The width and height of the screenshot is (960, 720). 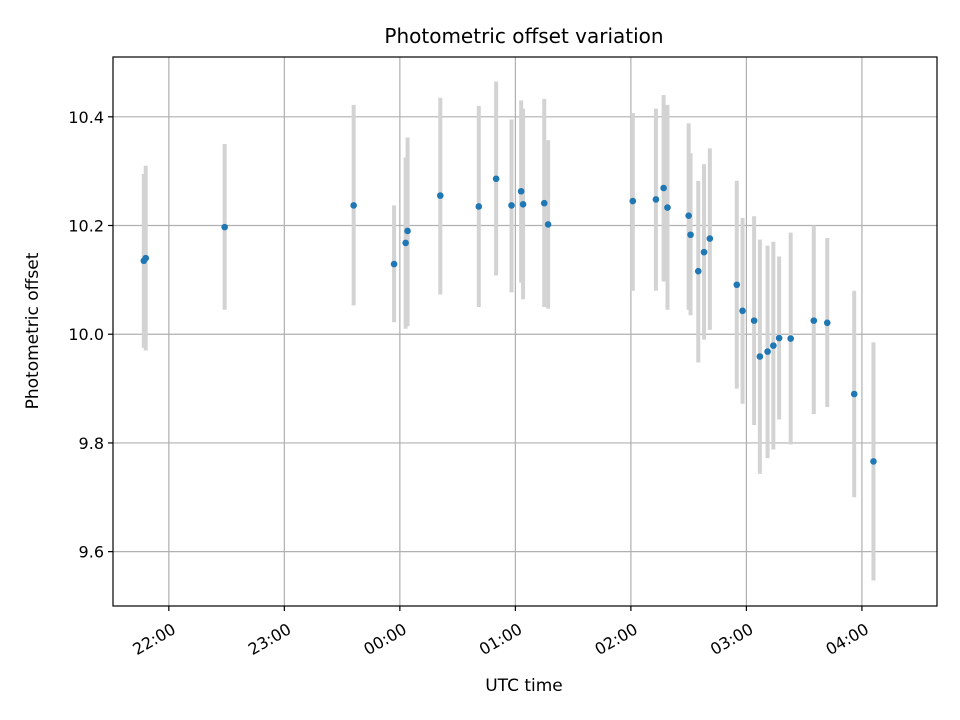 I want to click on x-tick-label: 01:00, so click(x=500, y=639).